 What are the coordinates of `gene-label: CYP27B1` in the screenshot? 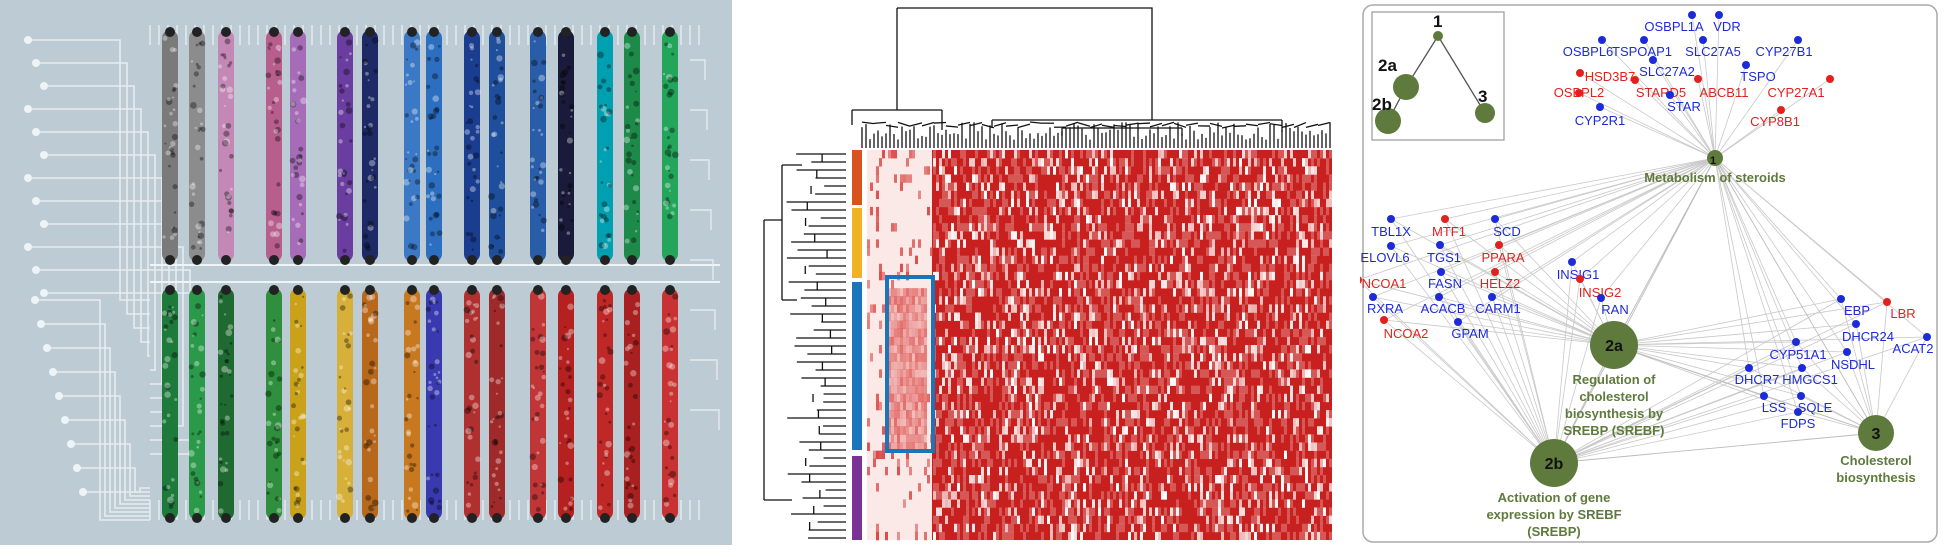 It's located at (1783, 51).